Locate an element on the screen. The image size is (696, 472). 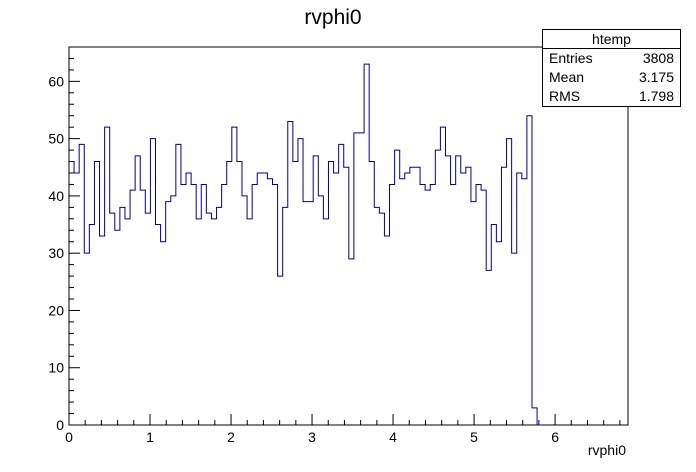
stats-label: Mean is located at coordinates (567, 77).